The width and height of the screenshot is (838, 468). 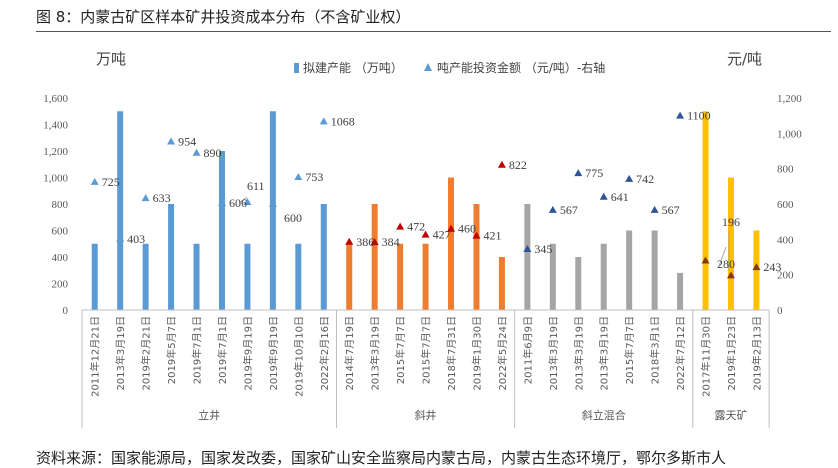 What do you see at coordinates (111, 59) in the screenshot?
I see `left-axis-unit: 万吨` at bounding box center [111, 59].